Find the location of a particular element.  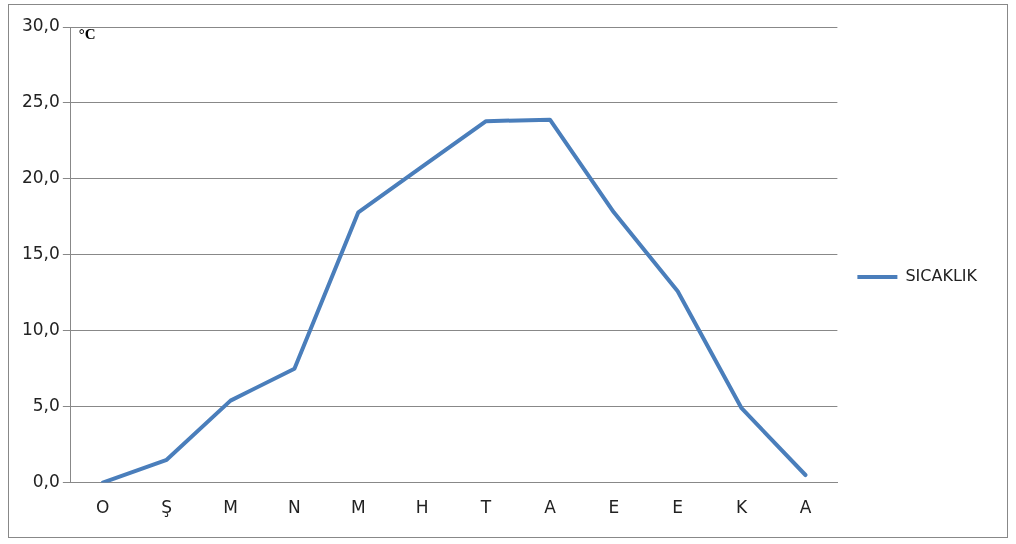

y-tick-label: 0,0 is located at coordinates (46, 481).